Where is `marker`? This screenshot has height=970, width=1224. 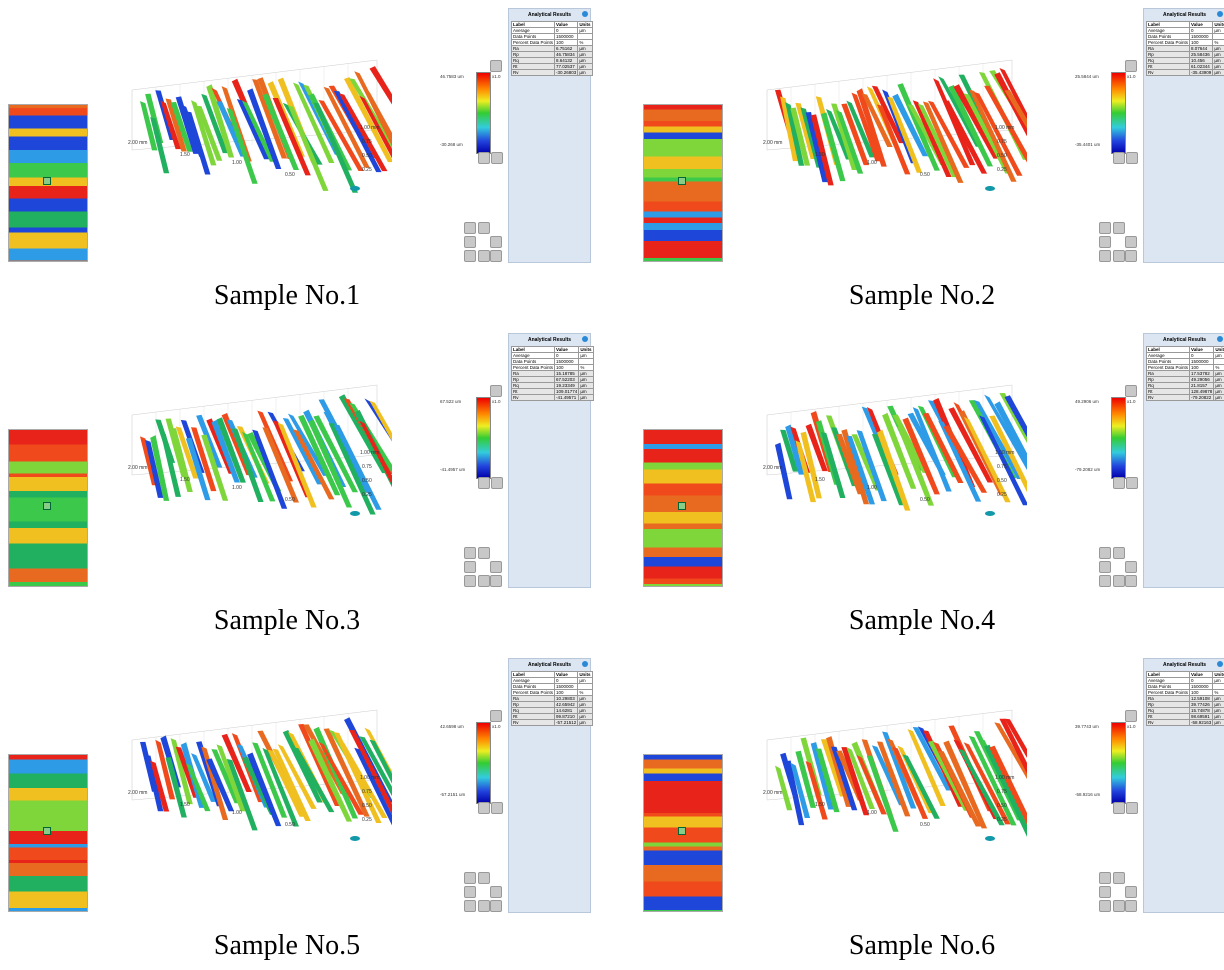
marker is located at coordinates (682, 181).